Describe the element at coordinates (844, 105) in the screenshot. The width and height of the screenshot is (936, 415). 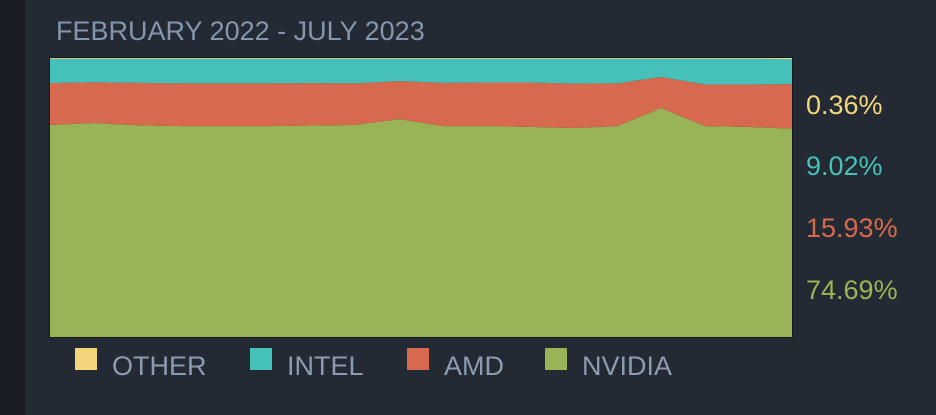
I see `value-label: 0.36%` at that location.